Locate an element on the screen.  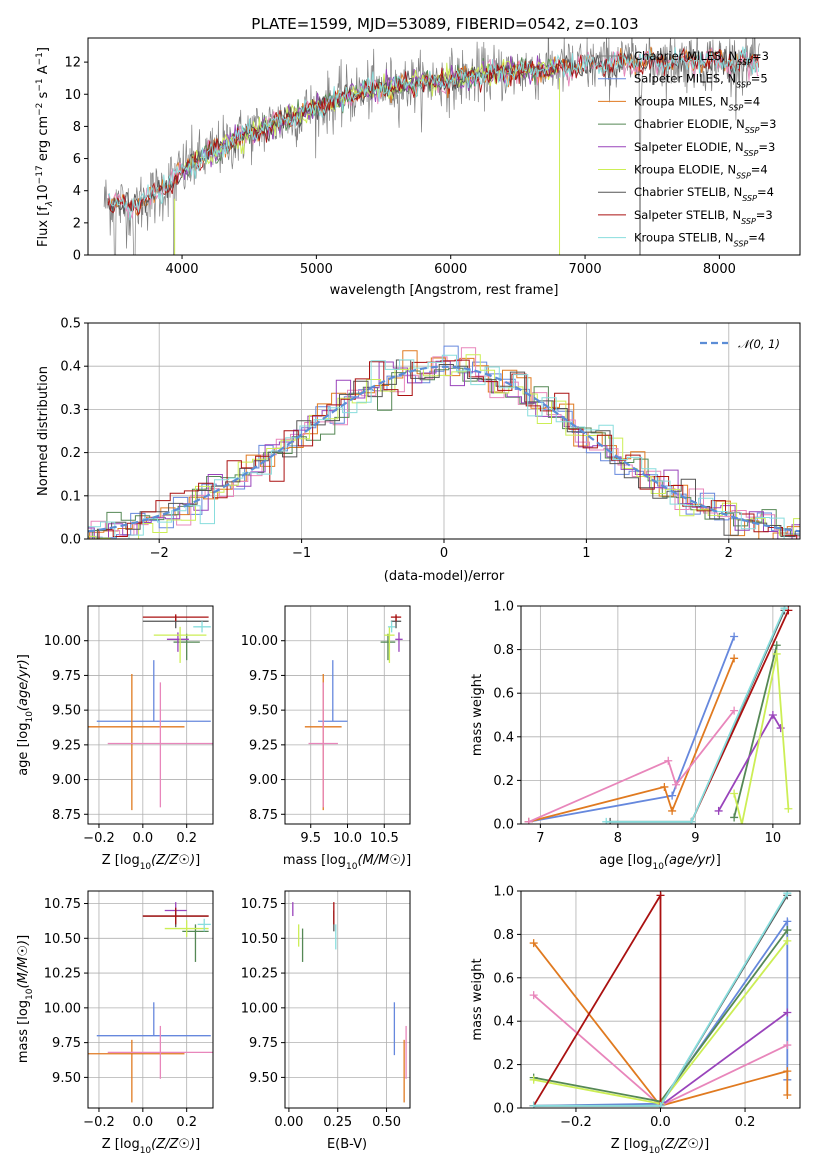
legend-entry: Salpeter MILES, NSSP=5 is located at coordinates (701, 81).